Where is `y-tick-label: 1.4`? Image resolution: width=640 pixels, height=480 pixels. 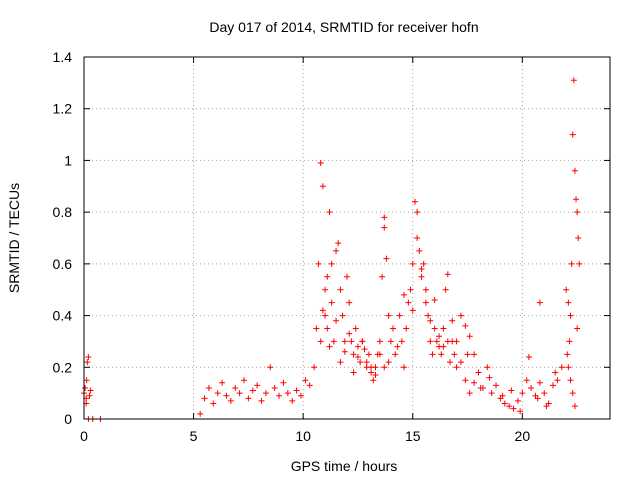
y-tick-label: 1.4 is located at coordinates (63, 57).